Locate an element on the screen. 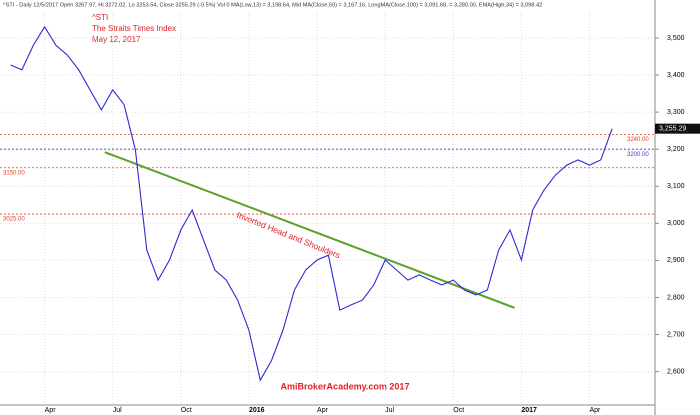 The width and height of the screenshot is (700, 415). y-tick-label: 2,800 is located at coordinates (676, 297).